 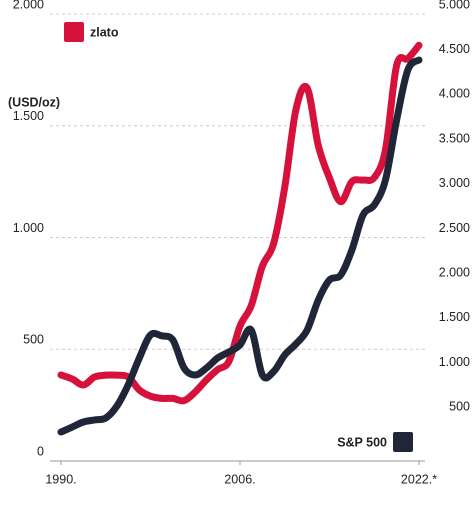 What do you see at coordinates (104, 32) in the screenshot?
I see `legend-label: zlato` at bounding box center [104, 32].